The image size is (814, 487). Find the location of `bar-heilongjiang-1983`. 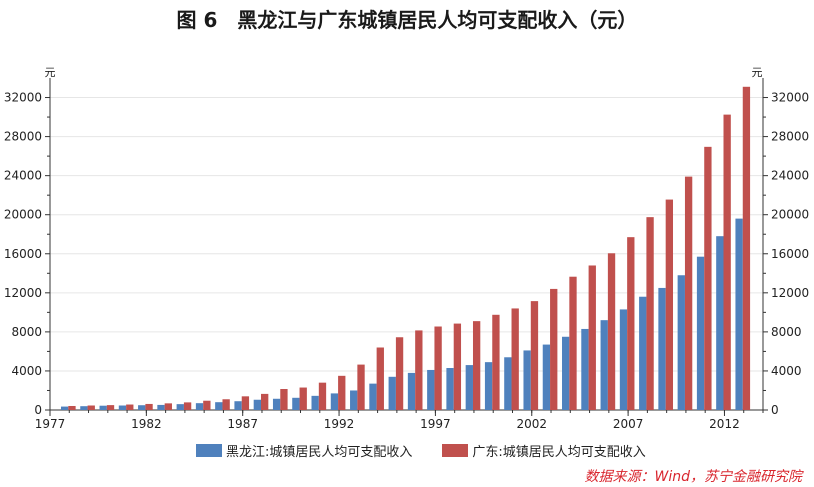

bar-heilongjiang-1983 is located at coordinates (161, 407).